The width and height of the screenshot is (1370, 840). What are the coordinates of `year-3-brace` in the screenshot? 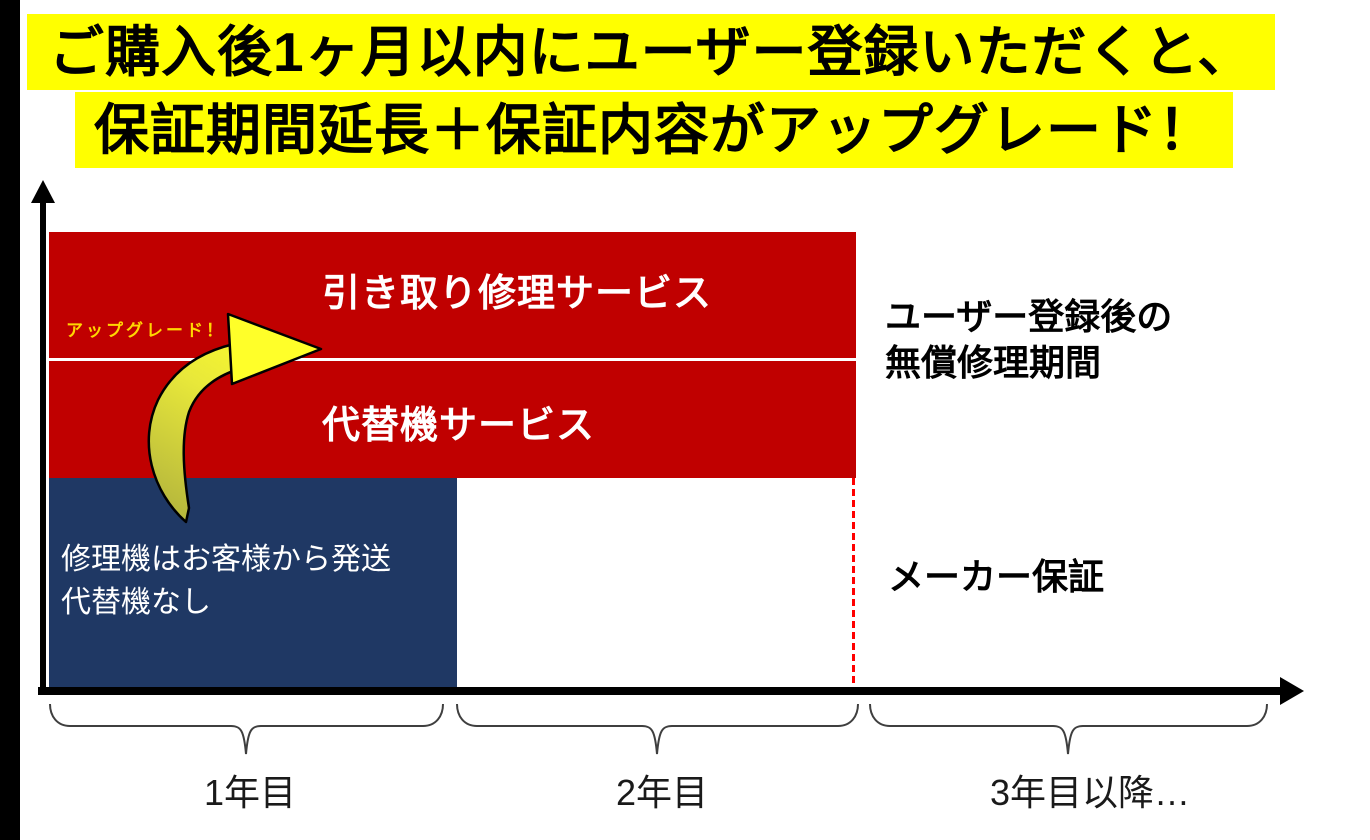 It's located at (1068, 729).